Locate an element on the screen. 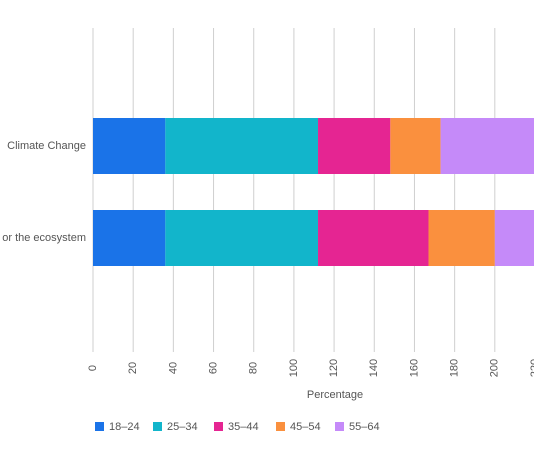  y-tick-label: or the ecosystem is located at coordinates (44, 238).